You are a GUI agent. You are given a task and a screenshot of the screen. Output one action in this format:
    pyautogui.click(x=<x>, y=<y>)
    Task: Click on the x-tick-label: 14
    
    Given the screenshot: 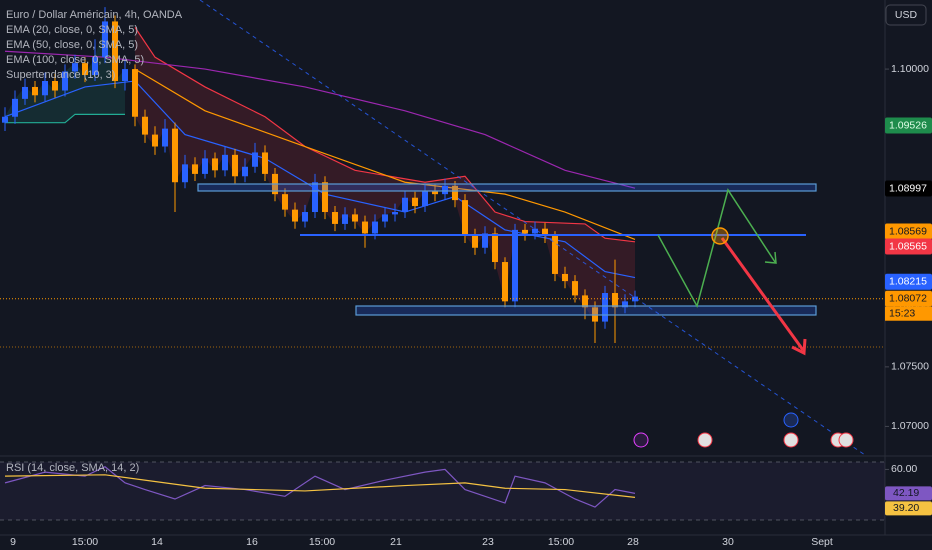 What is the action you would take?
    pyautogui.click(x=157, y=542)
    